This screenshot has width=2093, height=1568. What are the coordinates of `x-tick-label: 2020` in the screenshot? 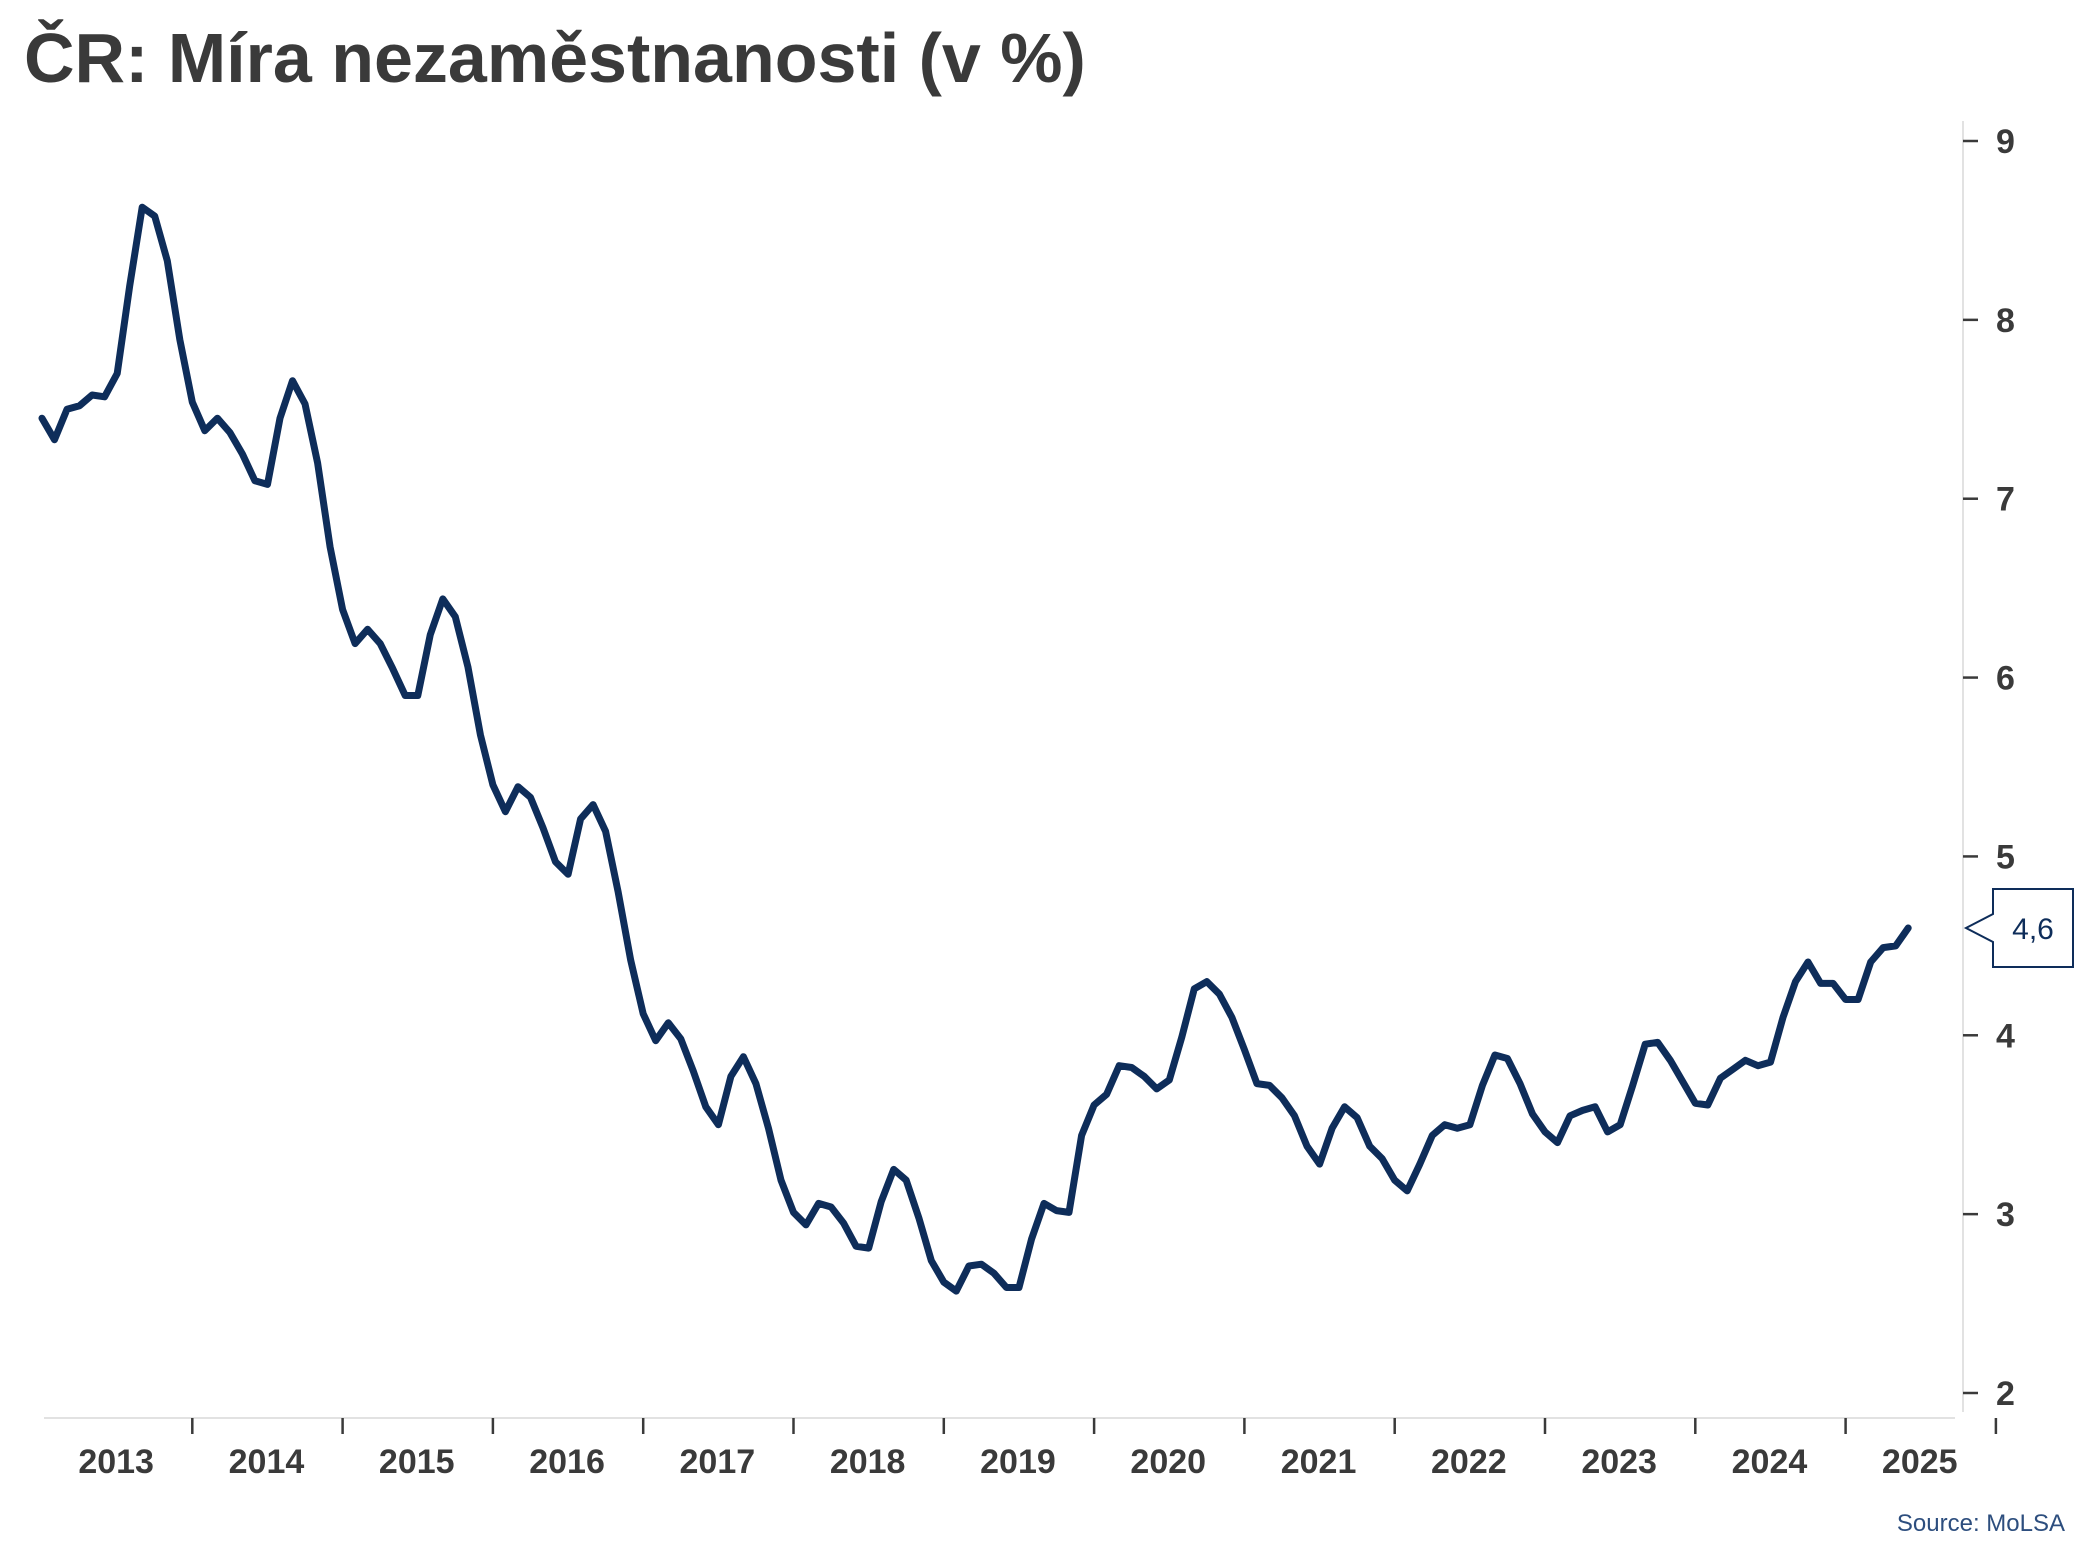 It's located at (1168, 1462).